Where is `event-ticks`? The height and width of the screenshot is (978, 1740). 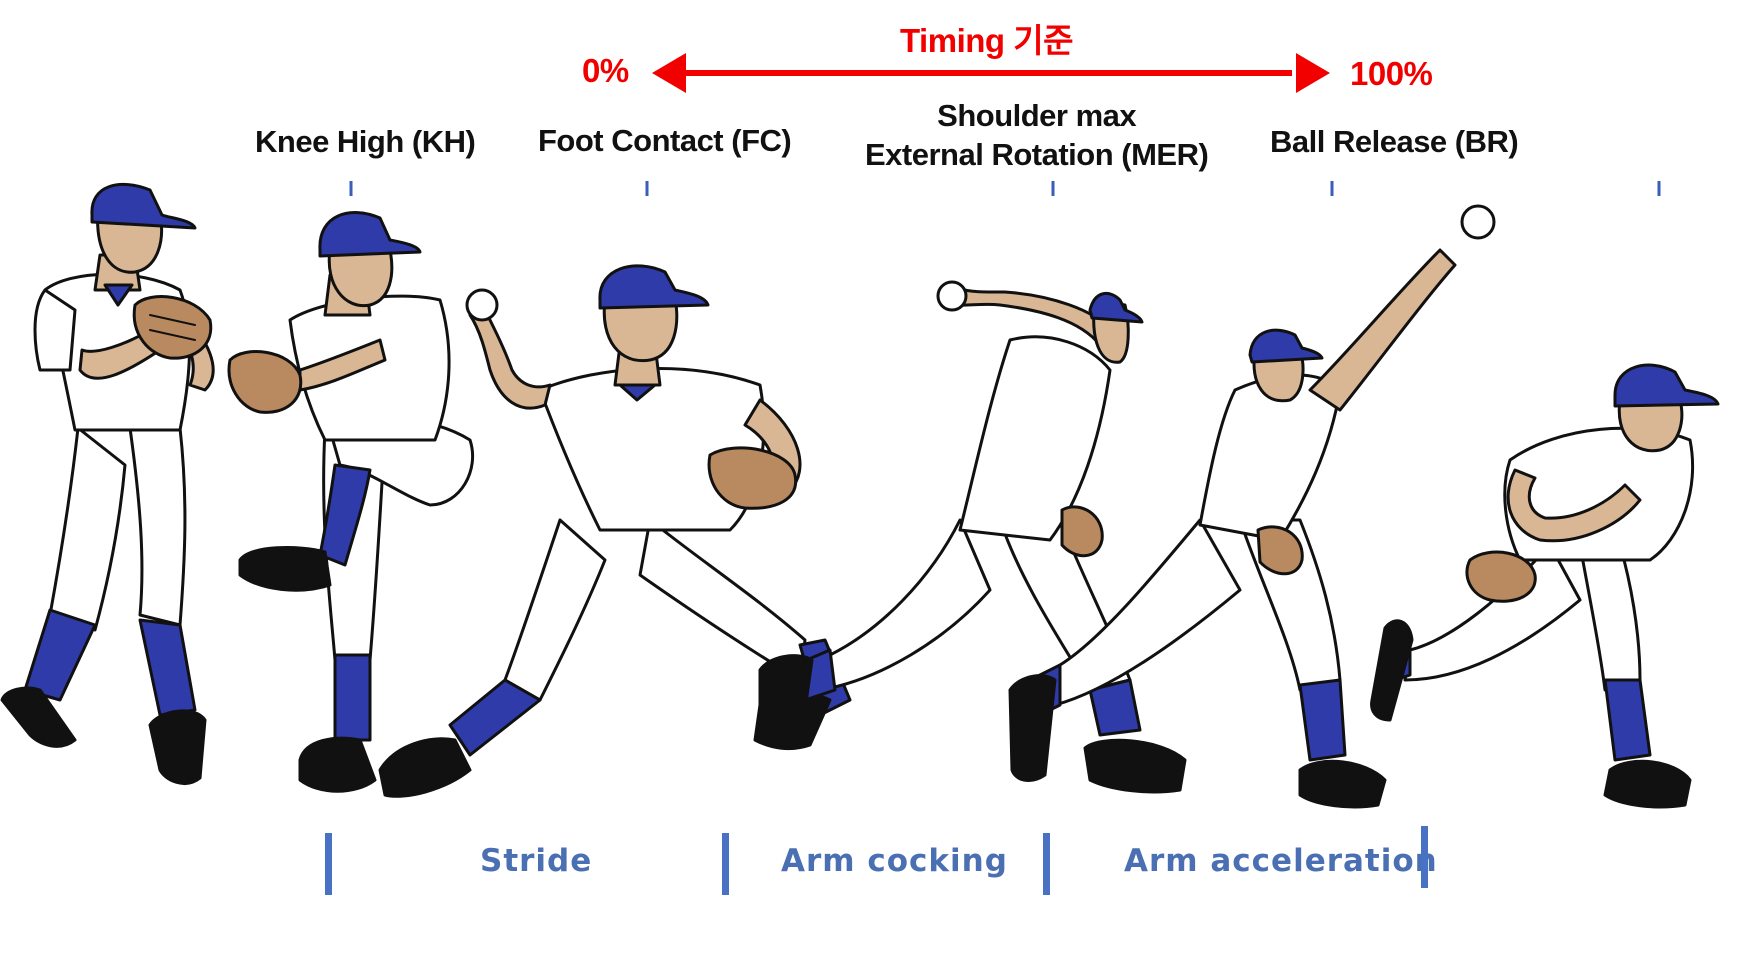 event-ticks is located at coordinates (1005, 188).